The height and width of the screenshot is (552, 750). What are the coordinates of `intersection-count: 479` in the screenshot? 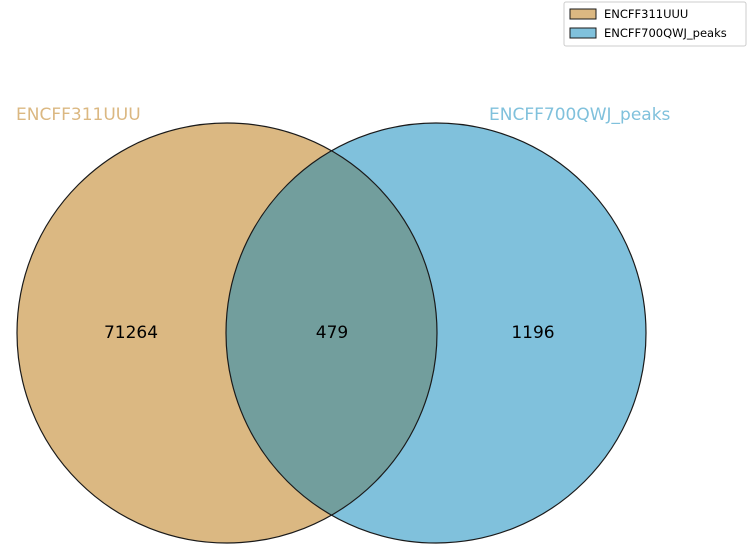 It's located at (332, 333).